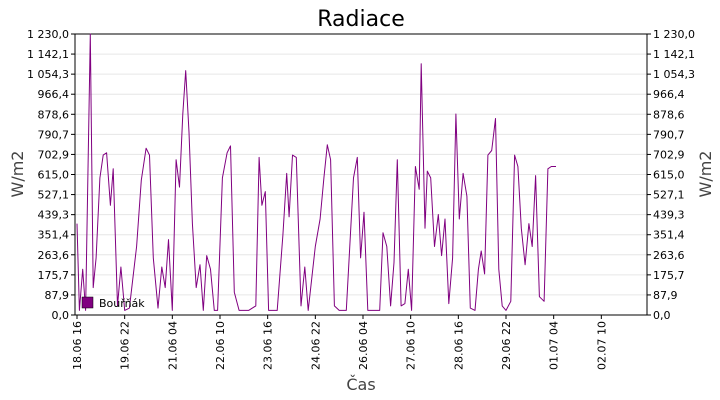  I want to click on y-tick-label-left: 615,0, so click(54, 175).